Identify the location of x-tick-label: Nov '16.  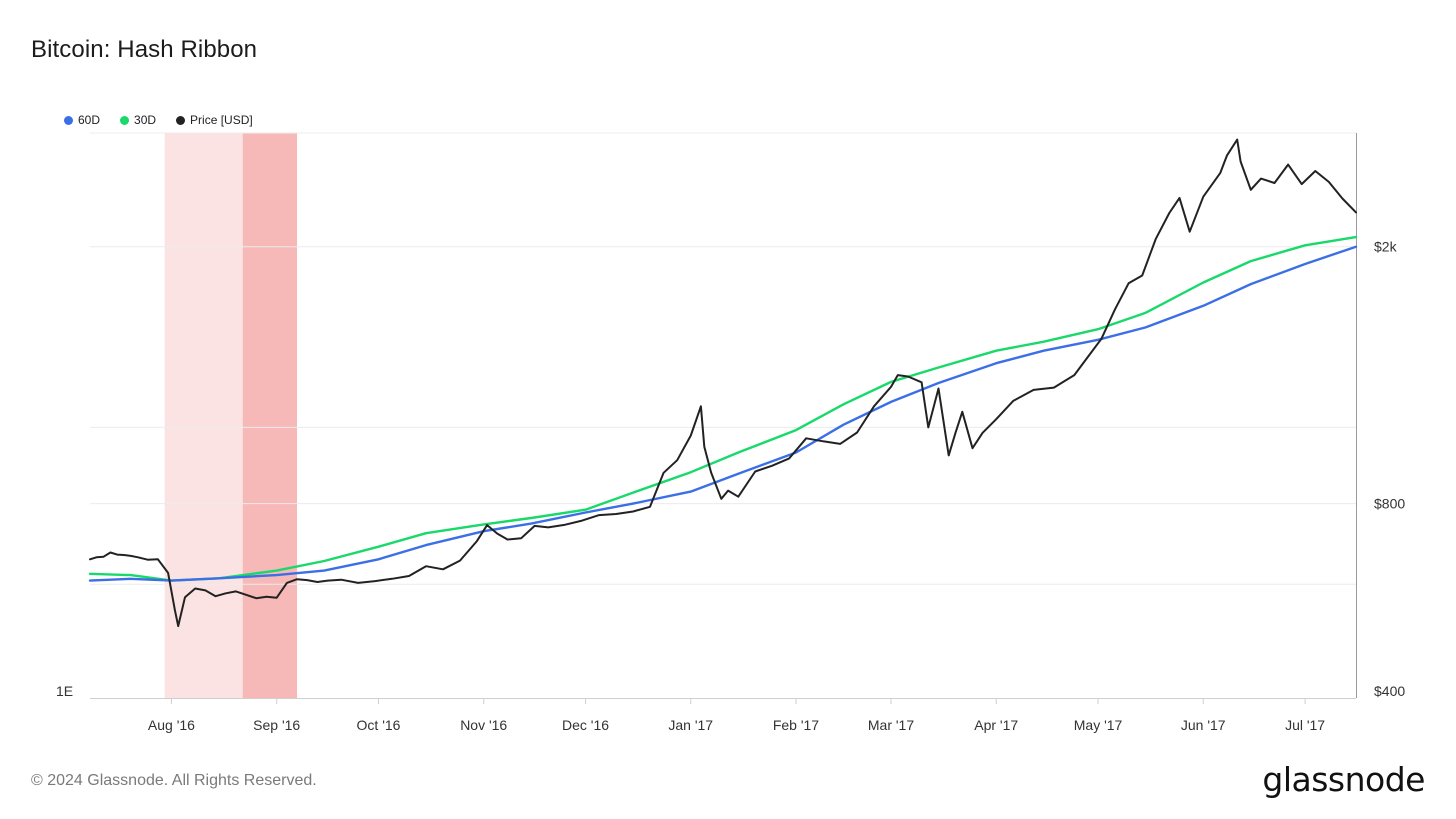
(483, 725).